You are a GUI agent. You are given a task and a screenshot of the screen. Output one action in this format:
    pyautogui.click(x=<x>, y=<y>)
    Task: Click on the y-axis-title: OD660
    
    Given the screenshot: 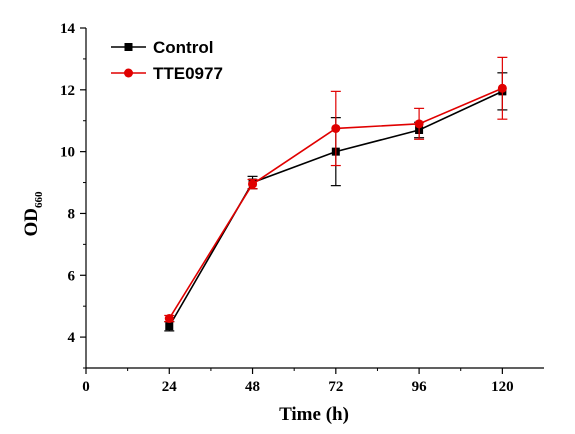 What is the action you would take?
    pyautogui.click(x=33, y=214)
    